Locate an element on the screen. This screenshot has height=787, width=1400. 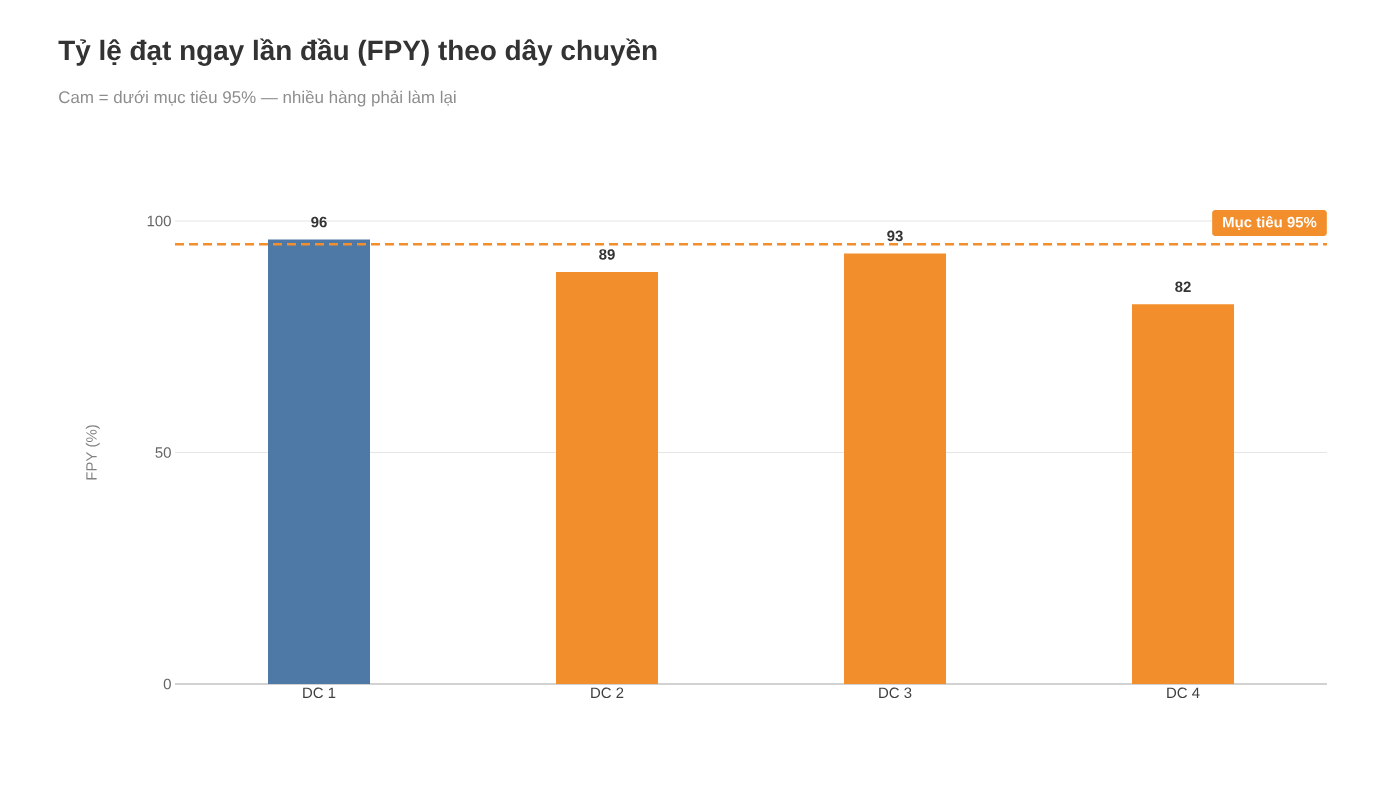
y-tick-label: 0 is located at coordinates (167, 684).